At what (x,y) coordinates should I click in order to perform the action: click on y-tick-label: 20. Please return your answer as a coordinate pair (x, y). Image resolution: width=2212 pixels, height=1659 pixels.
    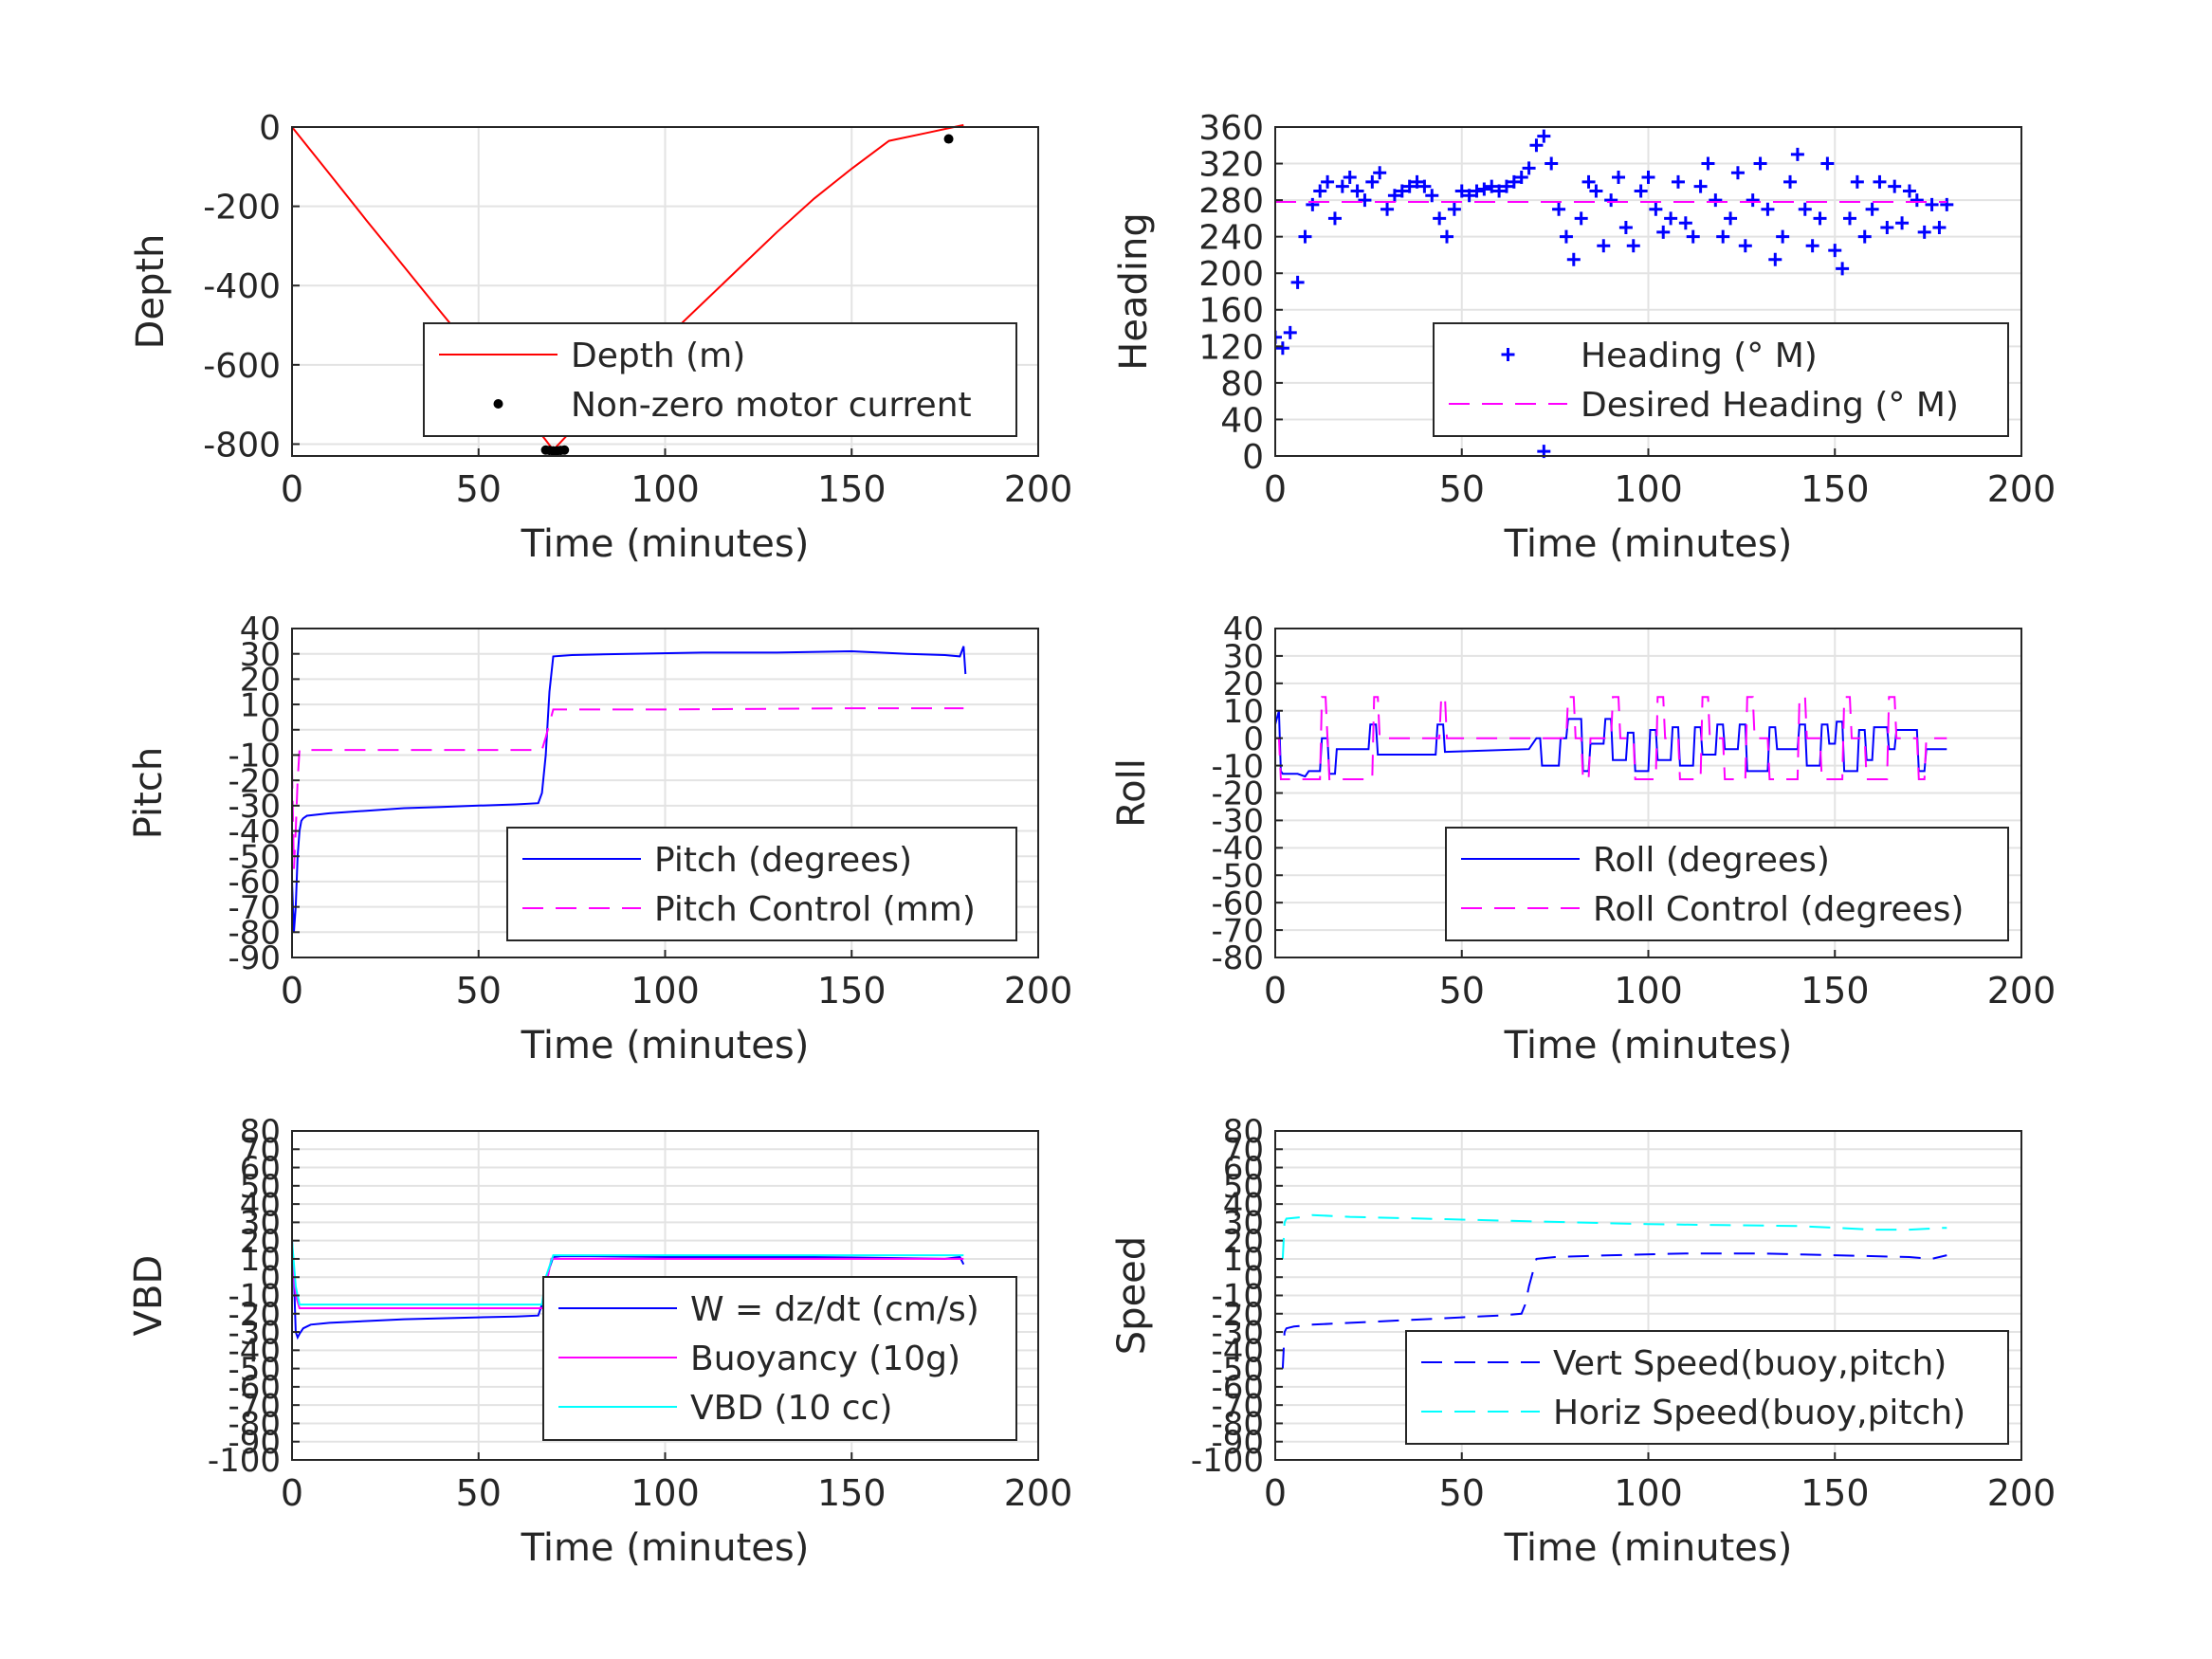
    Looking at the image, I should click on (260, 681).